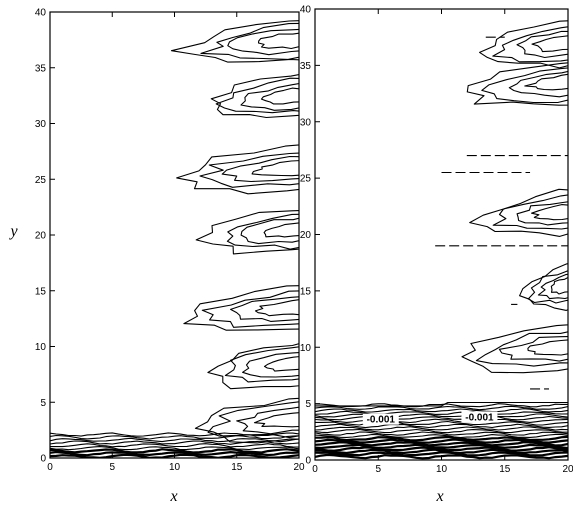  I want to click on contour-label-bg, so click(380, 419).